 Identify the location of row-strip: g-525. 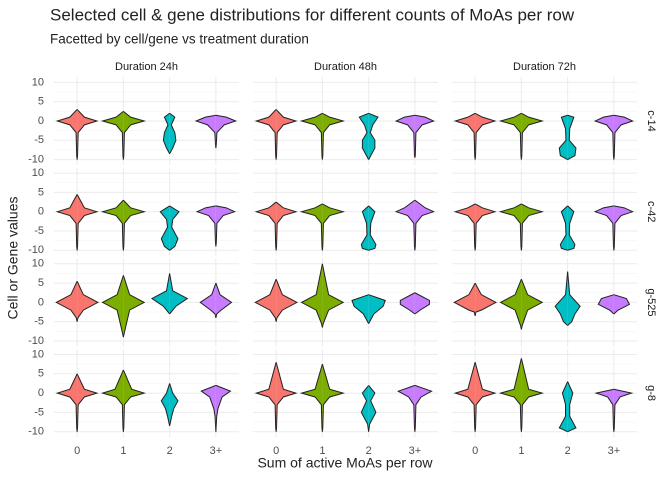
(651, 302).